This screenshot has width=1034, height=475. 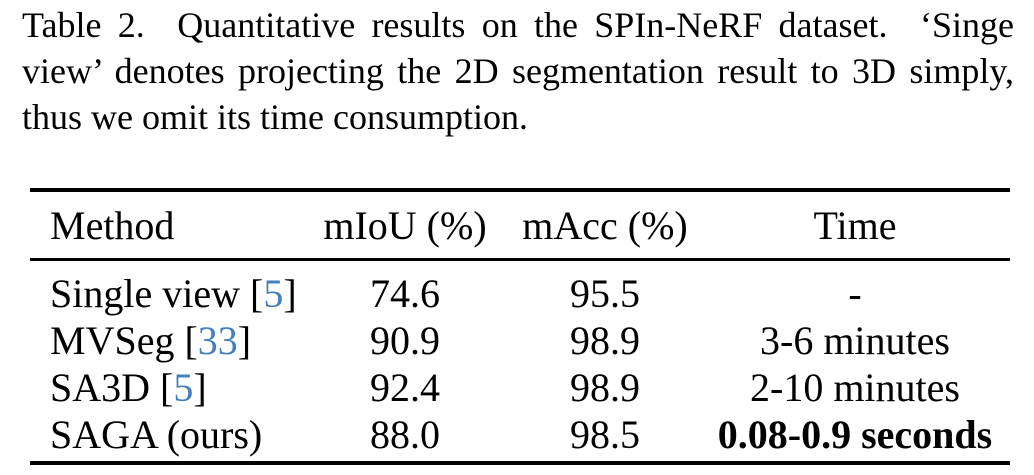 What do you see at coordinates (117, 340) in the screenshot?
I see `method-name: MVSeg` at bounding box center [117, 340].